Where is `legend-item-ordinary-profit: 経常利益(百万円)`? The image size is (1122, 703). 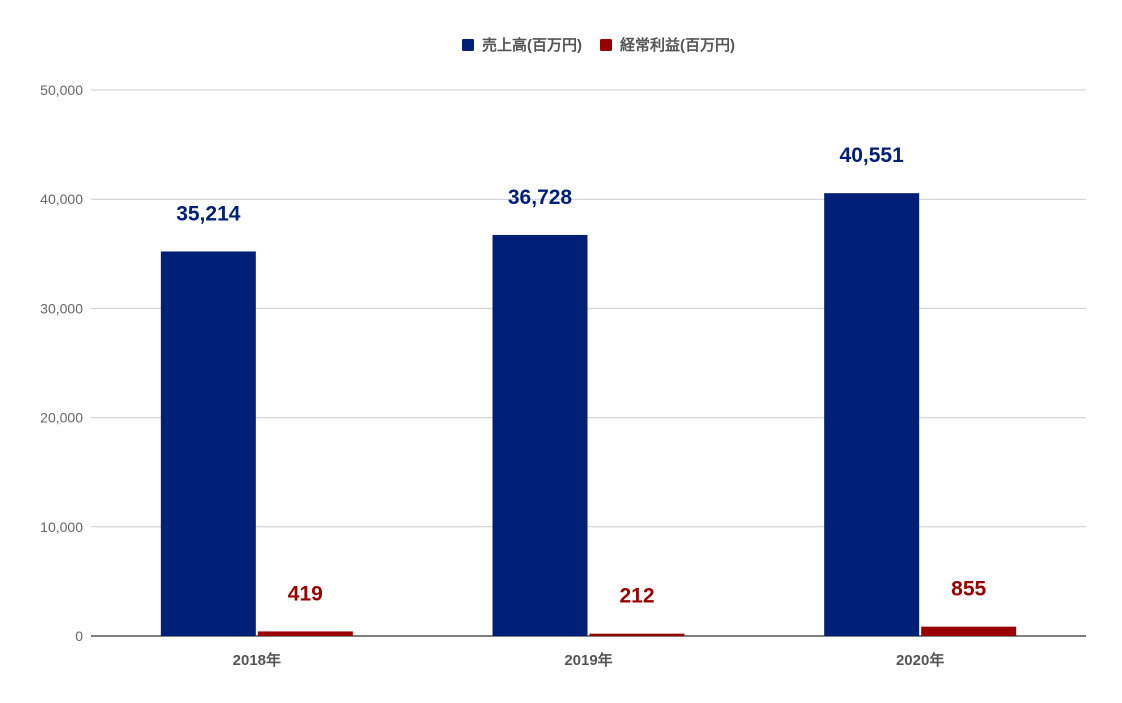 legend-item-ordinary-profit: 経常利益(百万円) is located at coordinates (667, 45).